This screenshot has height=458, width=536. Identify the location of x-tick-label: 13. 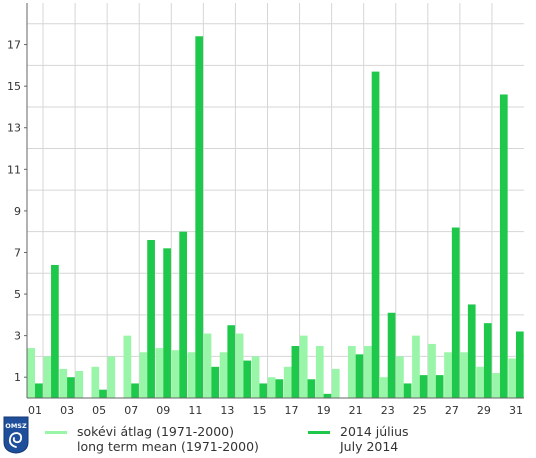
(227, 410).